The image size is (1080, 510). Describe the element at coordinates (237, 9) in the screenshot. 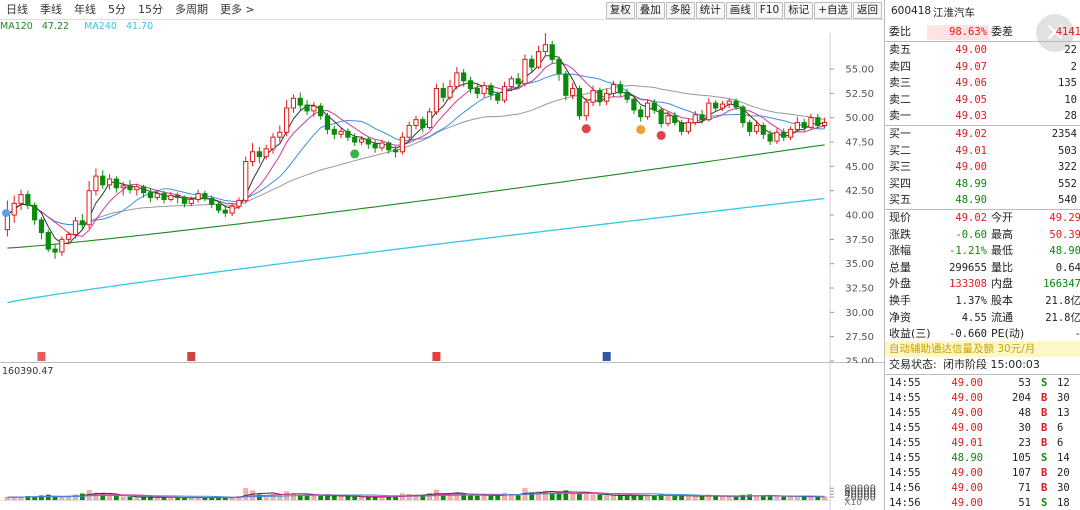

I see `tab-more: 更多 >` at that location.